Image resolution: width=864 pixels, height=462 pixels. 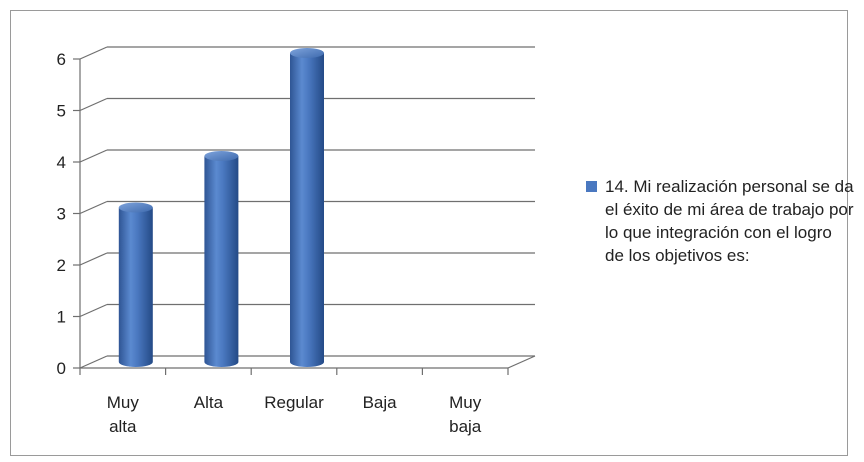 What do you see at coordinates (294, 402) in the screenshot?
I see `x-tick-label: Regular` at bounding box center [294, 402].